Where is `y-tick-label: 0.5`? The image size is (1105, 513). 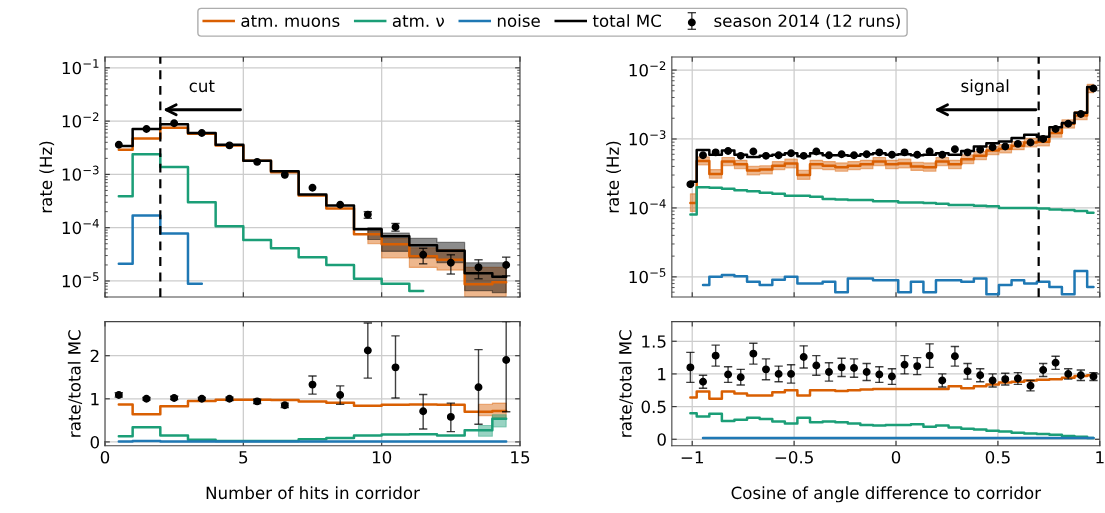 y-tick-label: 0.5 is located at coordinates (653, 407).